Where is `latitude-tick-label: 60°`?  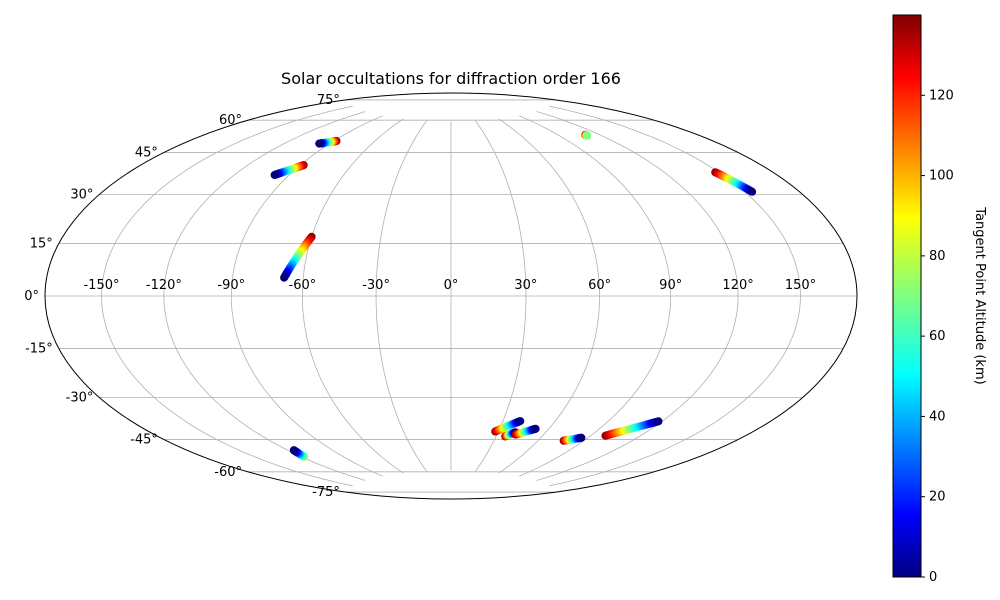
latitude-tick-label: 60° is located at coordinates (230, 120).